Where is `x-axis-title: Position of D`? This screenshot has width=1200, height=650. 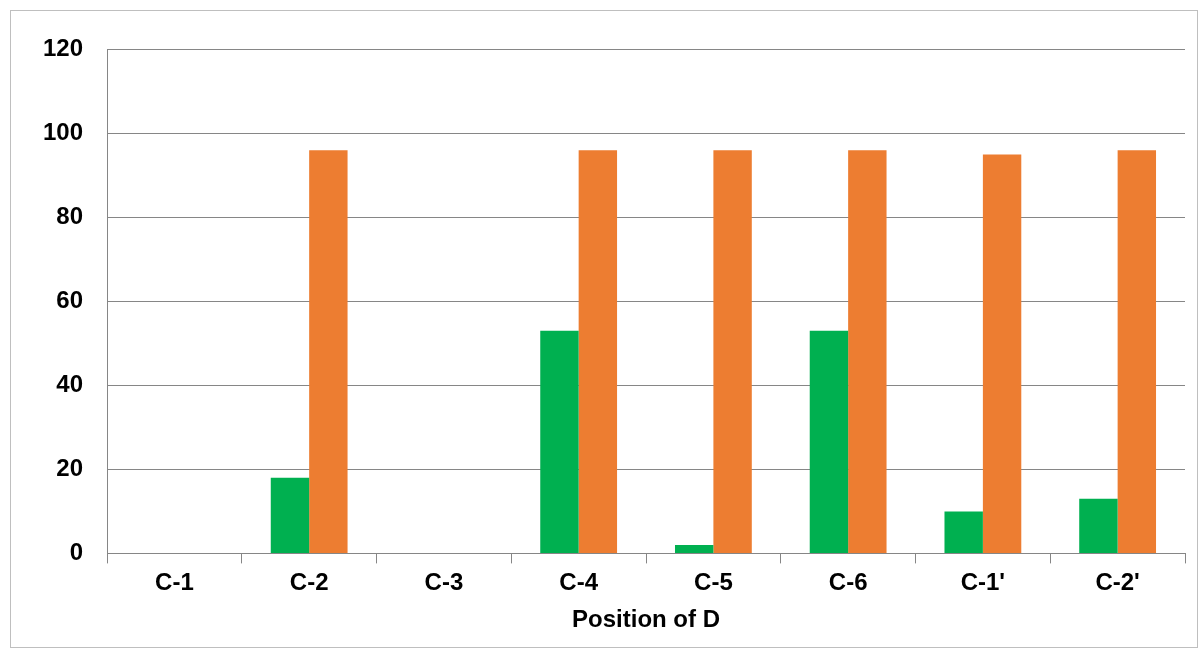 x-axis-title: Position of D is located at coordinates (646, 619).